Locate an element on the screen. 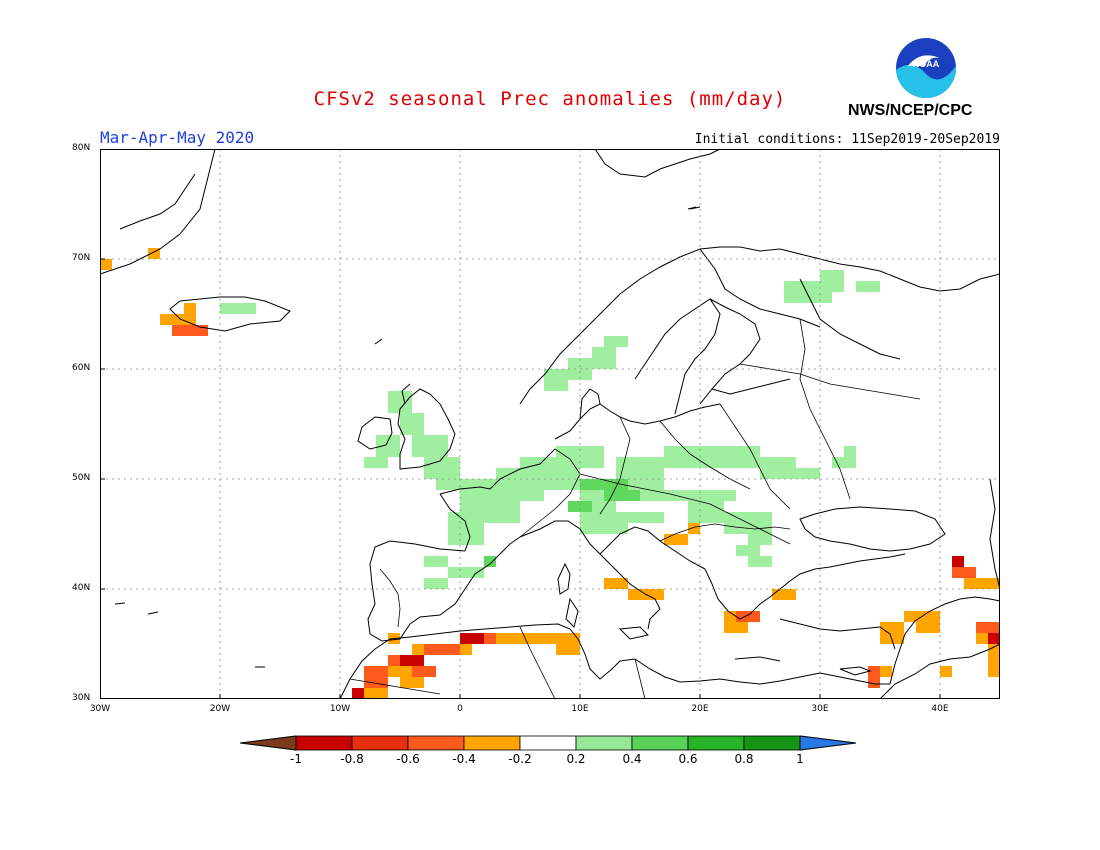  noaa-logo-icon: NOAA is located at coordinates (926, 68).